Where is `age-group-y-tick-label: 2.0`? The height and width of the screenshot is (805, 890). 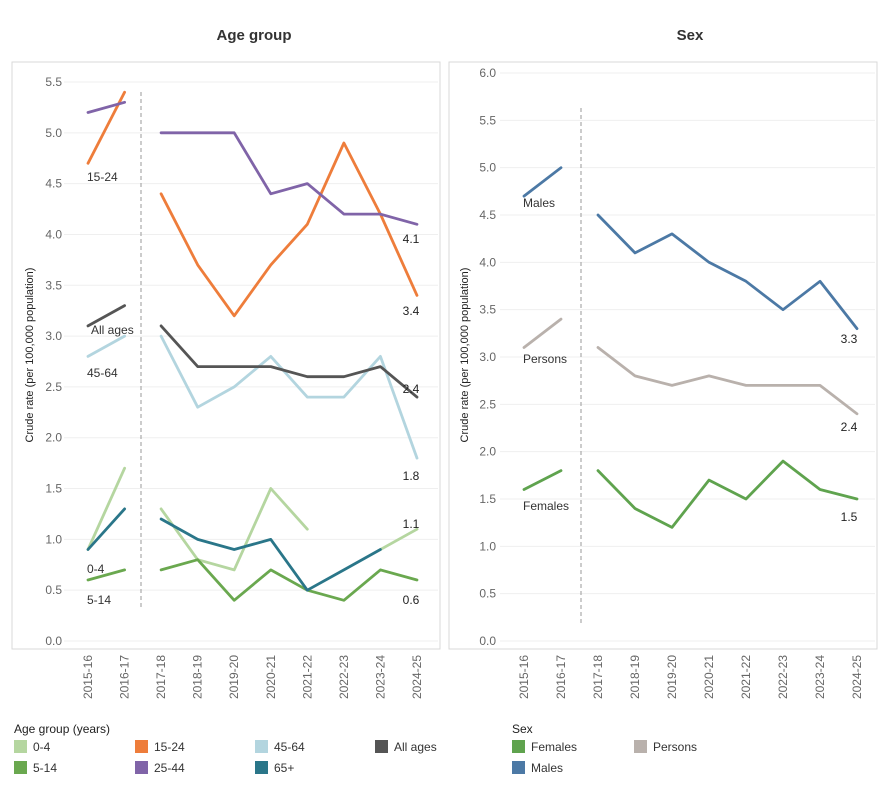
age-group-y-tick-label: 2.0 is located at coordinates (53, 438).